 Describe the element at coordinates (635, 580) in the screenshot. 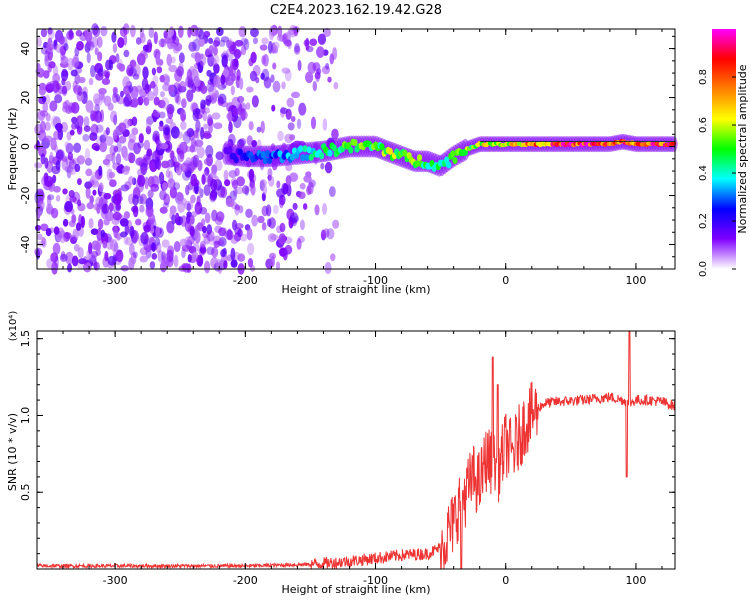

I see `x-tick-label: 100` at that location.